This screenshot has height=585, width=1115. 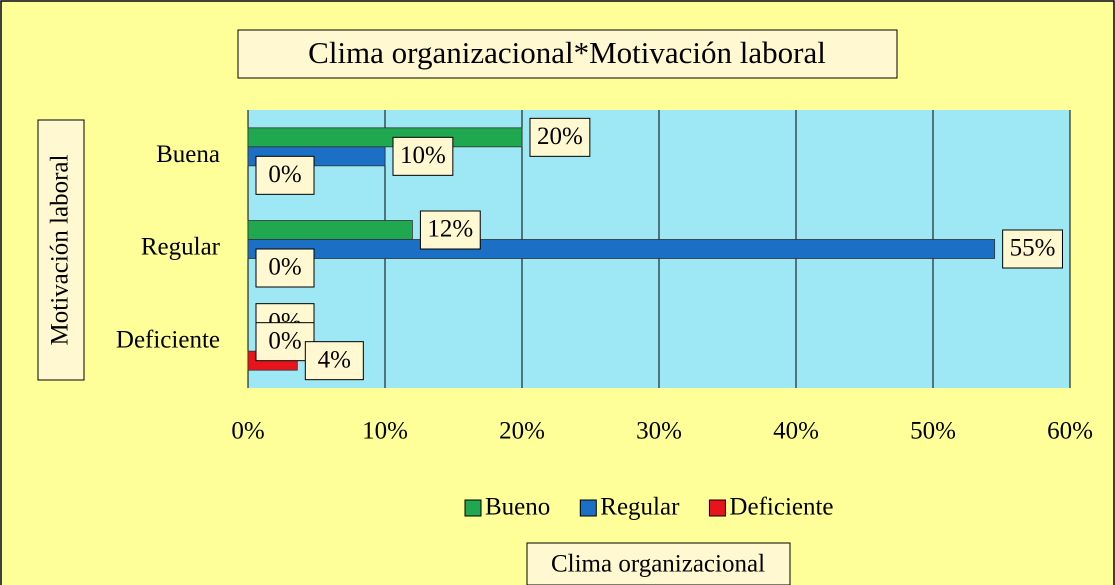 I want to click on y-title-box, so click(x=61, y=250).